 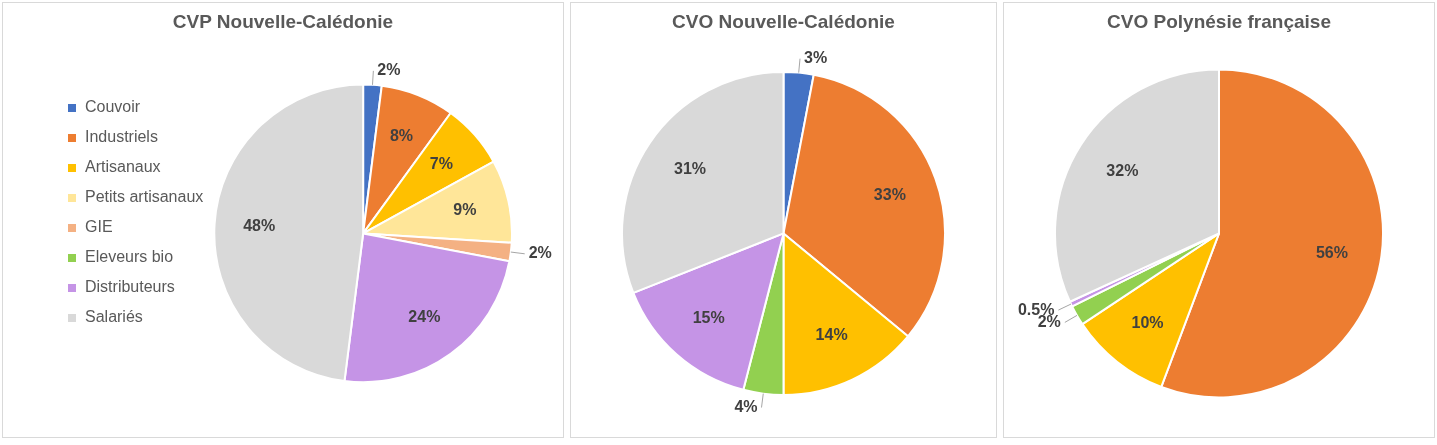 I want to click on data-label: 9%, so click(x=465, y=210).